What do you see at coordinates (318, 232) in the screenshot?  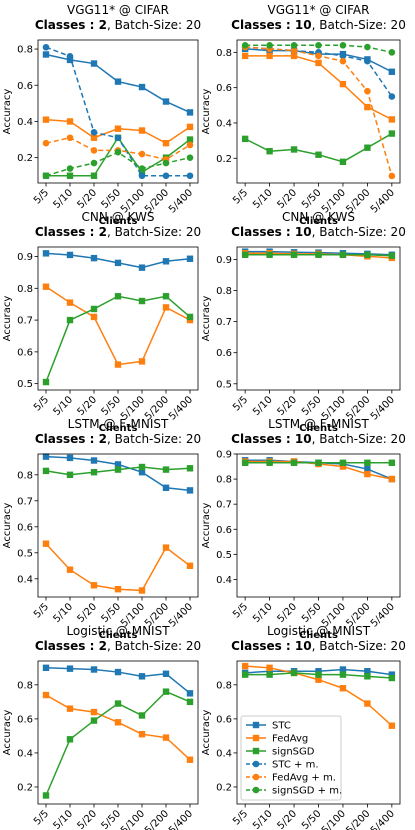 I see `chart-subtitle: Classes : 10, Batch-Size: 20` at bounding box center [318, 232].